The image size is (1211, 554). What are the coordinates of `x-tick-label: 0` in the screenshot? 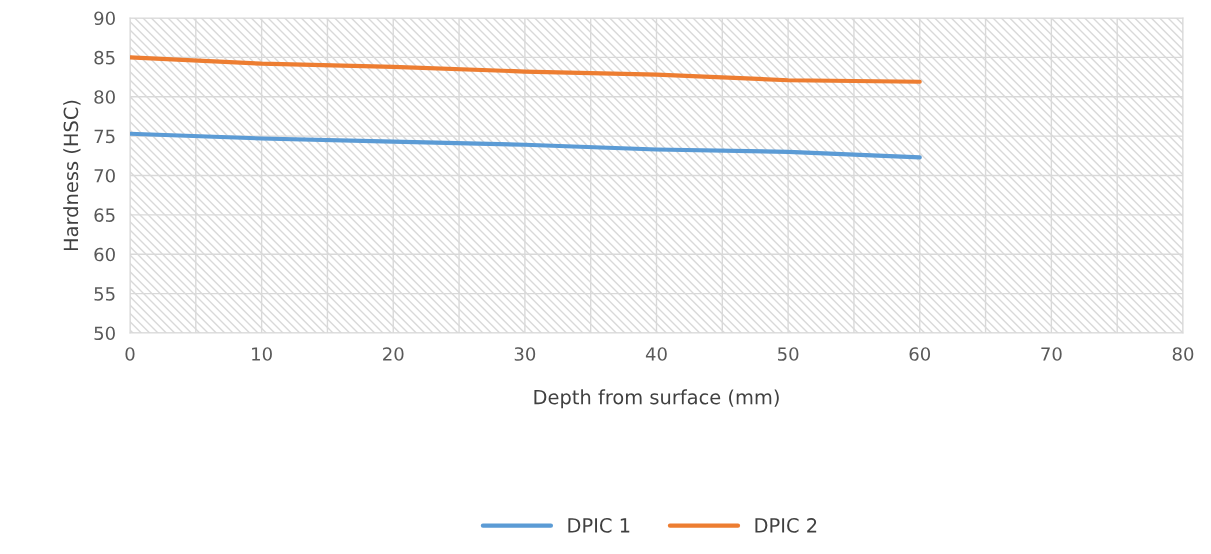 It's located at (130, 354).